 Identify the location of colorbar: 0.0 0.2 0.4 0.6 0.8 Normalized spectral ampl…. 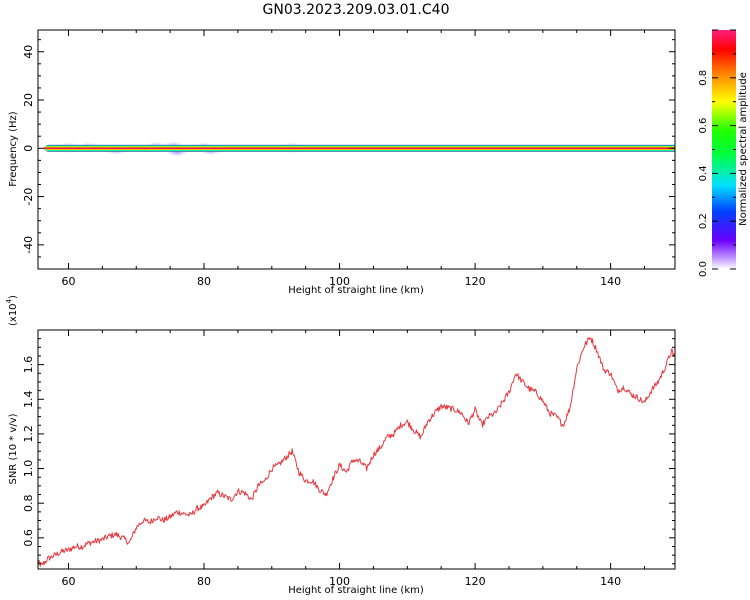
(723, 153).